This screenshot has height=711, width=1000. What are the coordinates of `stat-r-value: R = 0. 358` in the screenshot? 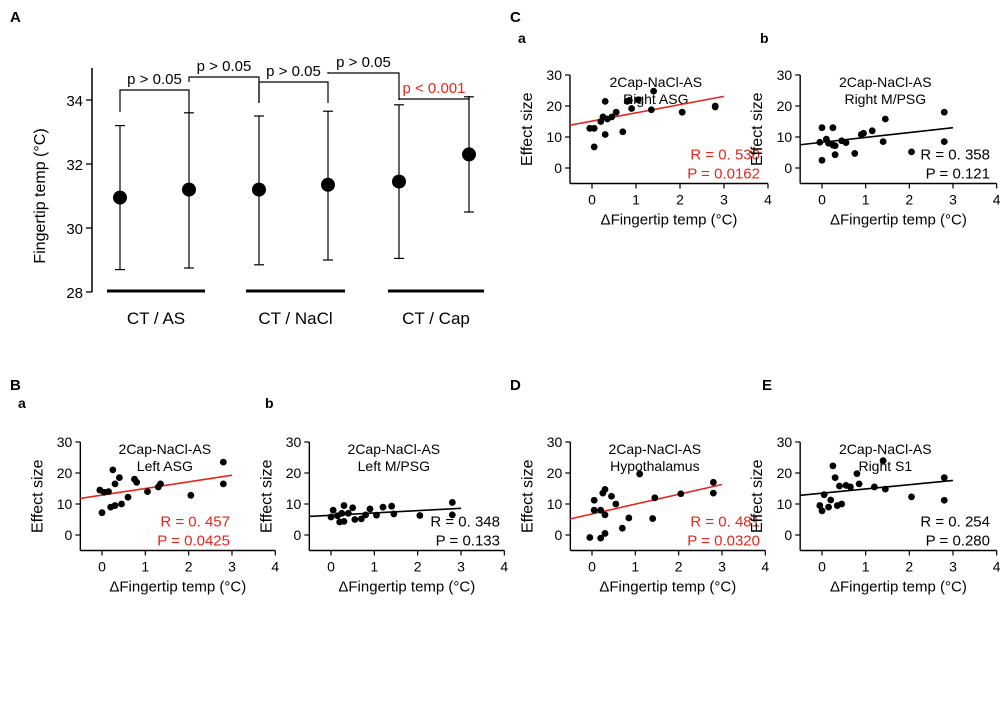 It's located at (955, 155).